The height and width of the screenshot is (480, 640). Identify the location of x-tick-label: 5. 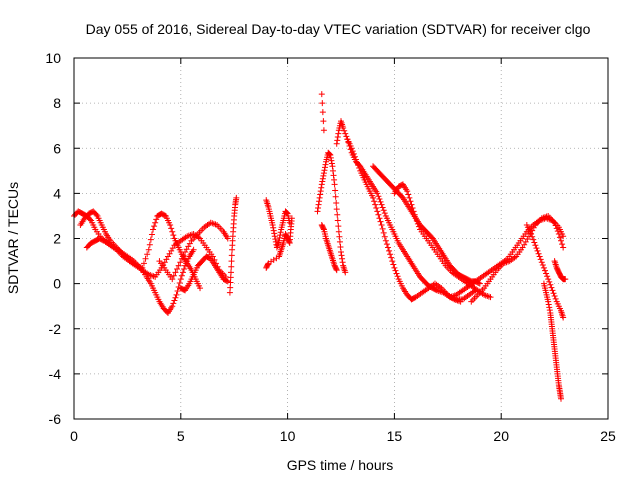
(181, 436).